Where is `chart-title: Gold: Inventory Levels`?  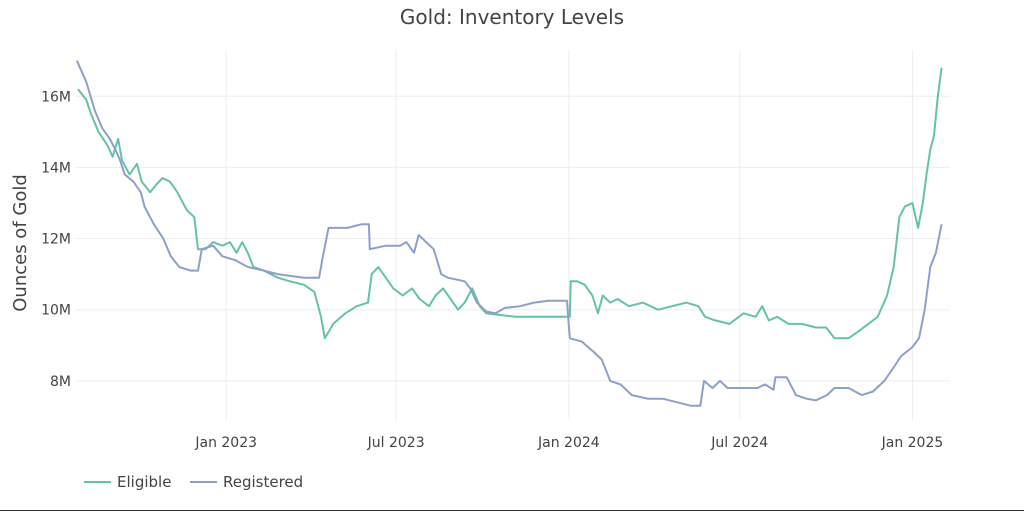
chart-title: Gold: Inventory Levels is located at coordinates (512, 17).